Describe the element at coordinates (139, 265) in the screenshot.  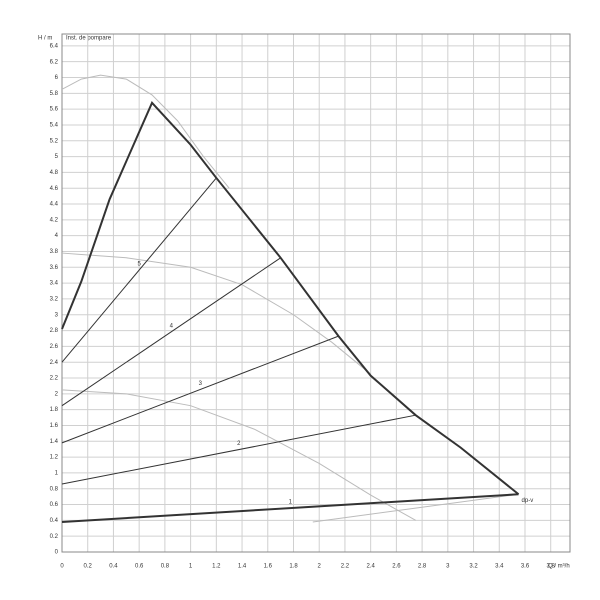
I see `series-label: 5` at that location.